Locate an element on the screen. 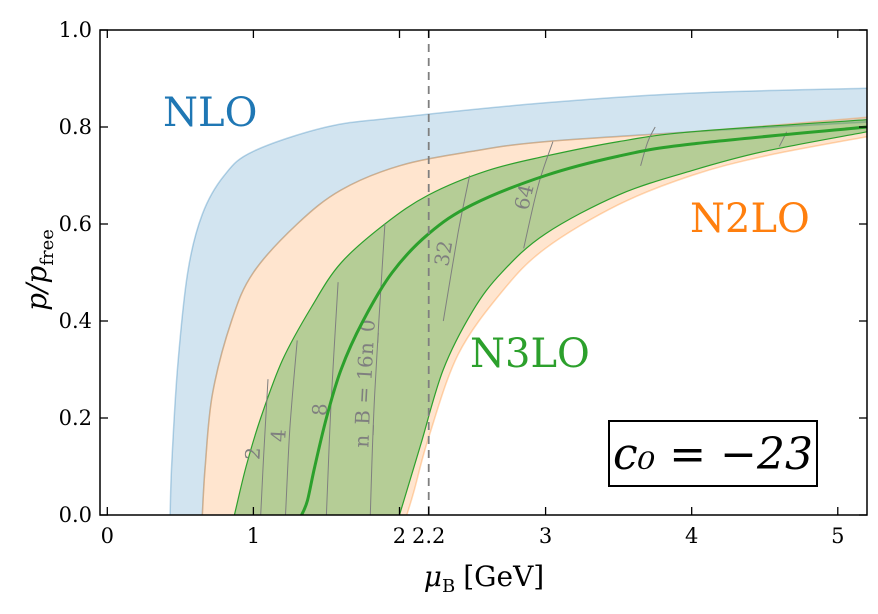 The image size is (878, 614). x-tick-label: 0 is located at coordinates (107, 536).